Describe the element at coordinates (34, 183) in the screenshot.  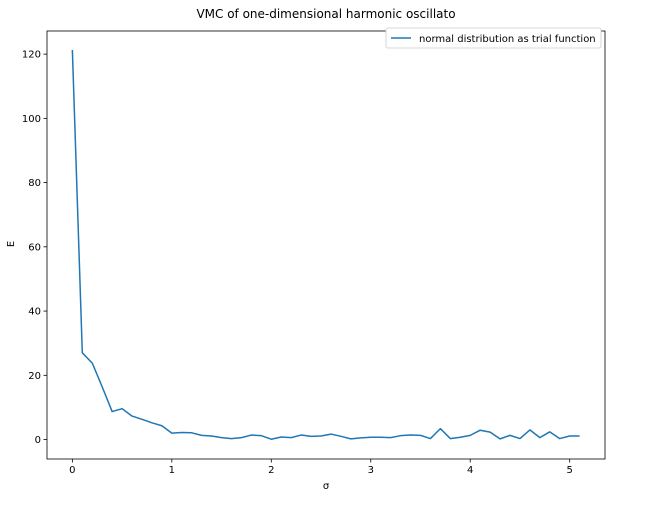
I see `y-tick-label: 80` at that location.